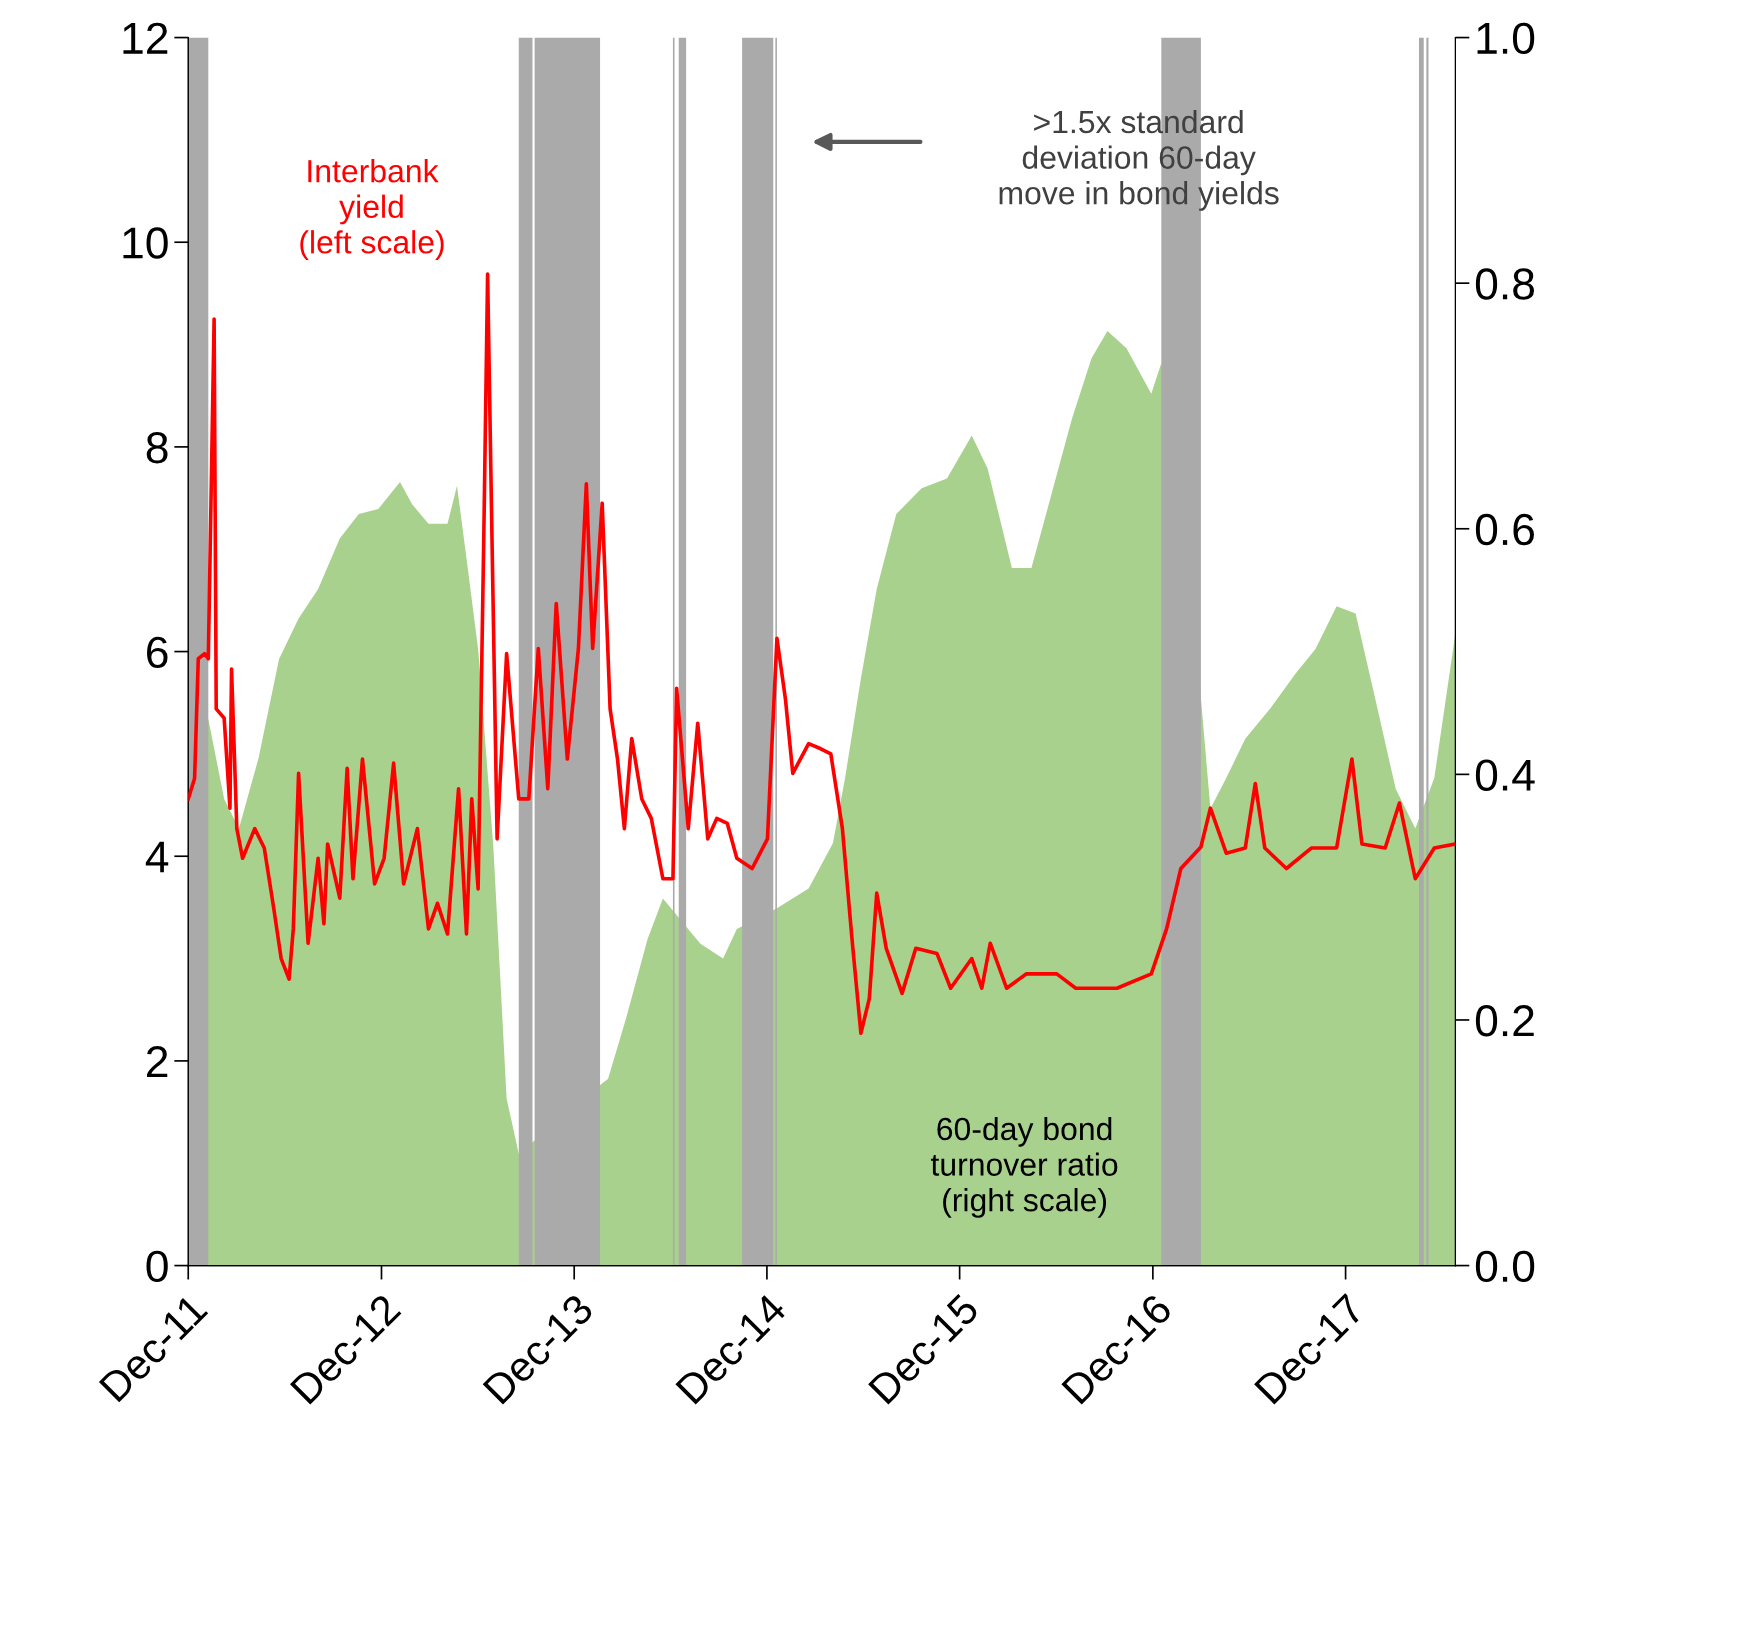 Image resolution: width=1743 pixels, height=1633 pixels. I want to click on annotation: >1.5x standard deviation 60-day move in bond yields, so click(1139, 160).